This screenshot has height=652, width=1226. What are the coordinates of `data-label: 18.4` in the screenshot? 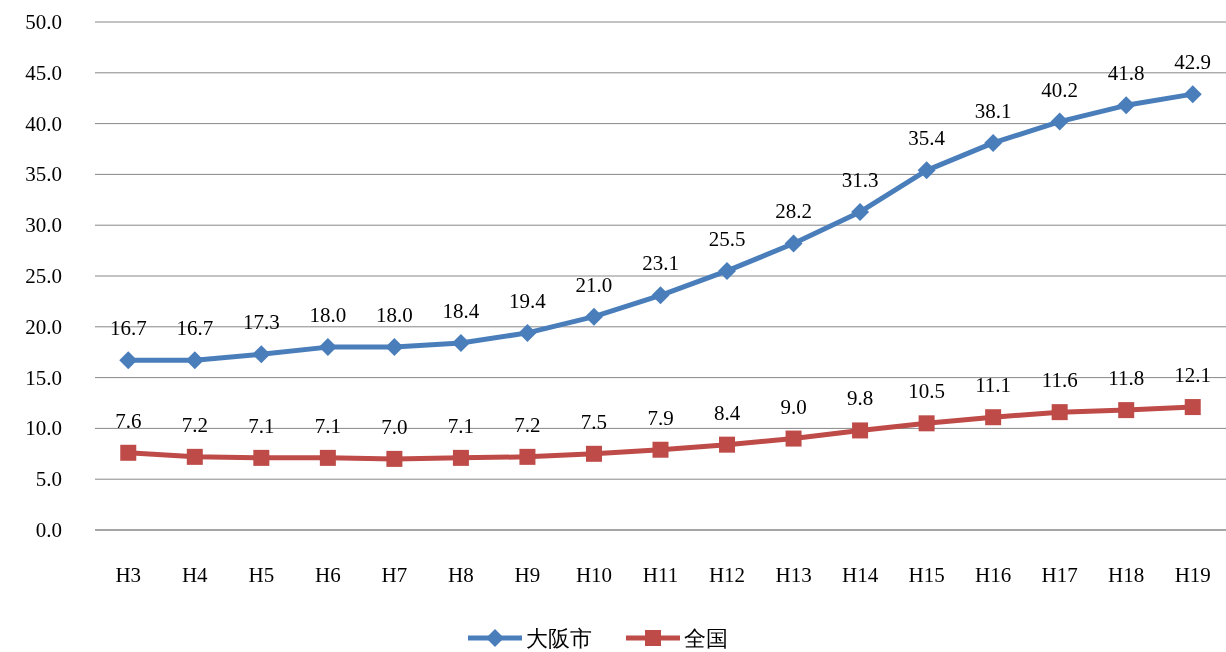 It's located at (461, 311).